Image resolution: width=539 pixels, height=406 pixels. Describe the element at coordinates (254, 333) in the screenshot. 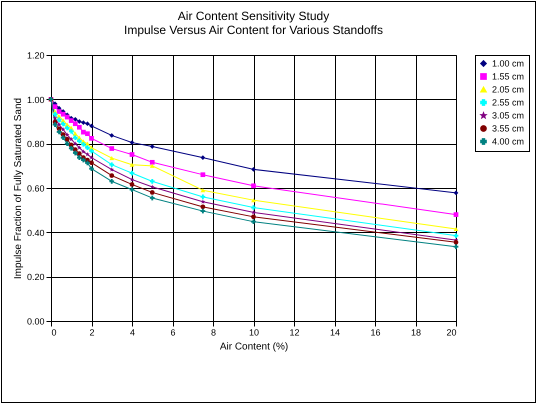

I see `x-tick-label: 10` at that location.